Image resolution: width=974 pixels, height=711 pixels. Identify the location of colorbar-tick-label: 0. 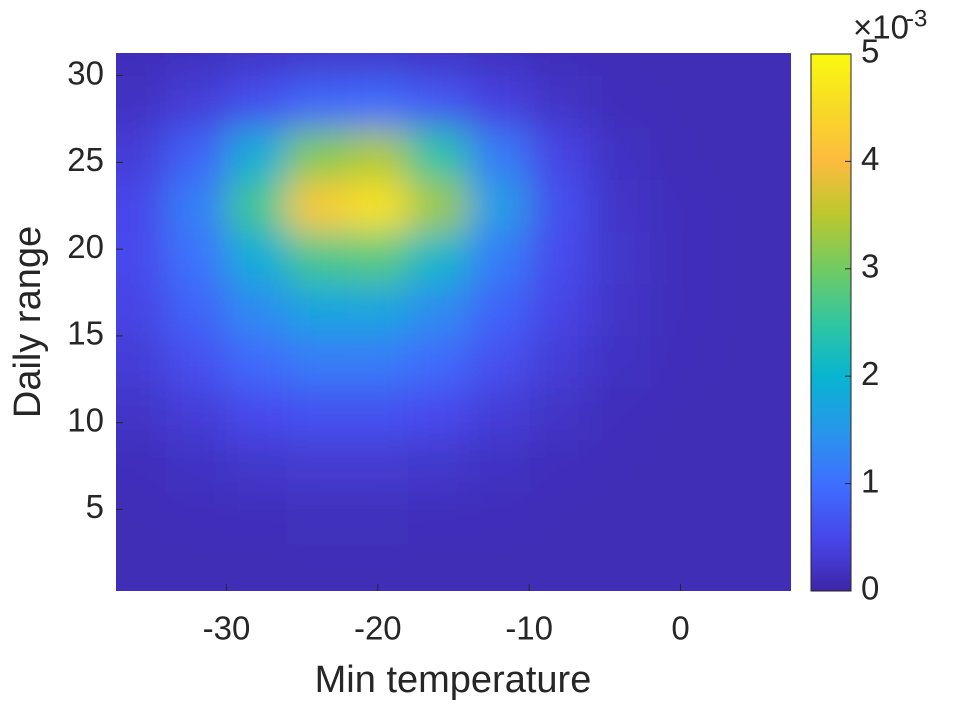
(870, 588).